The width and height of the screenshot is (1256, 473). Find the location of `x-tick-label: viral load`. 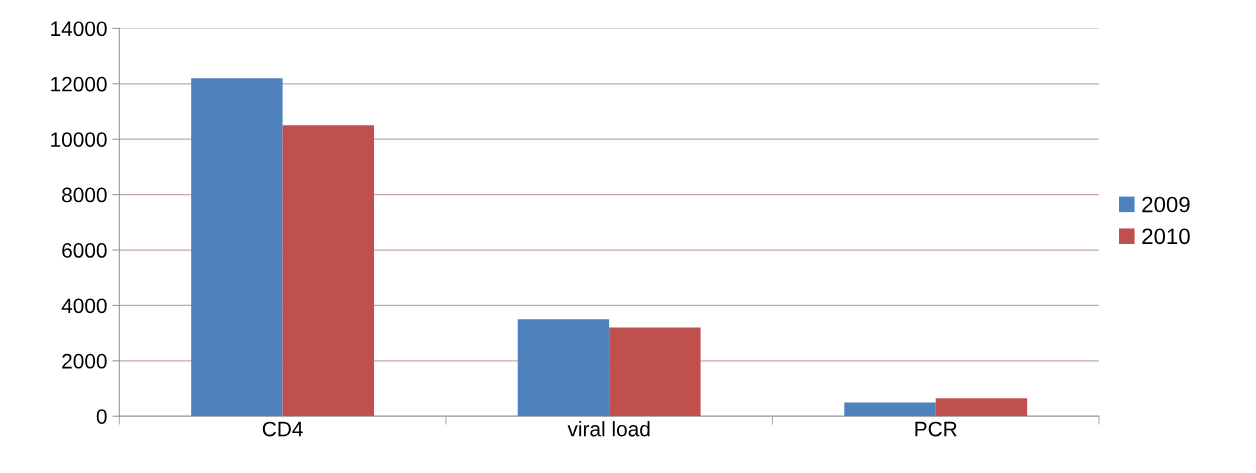

x-tick-label: viral load is located at coordinates (608, 429).